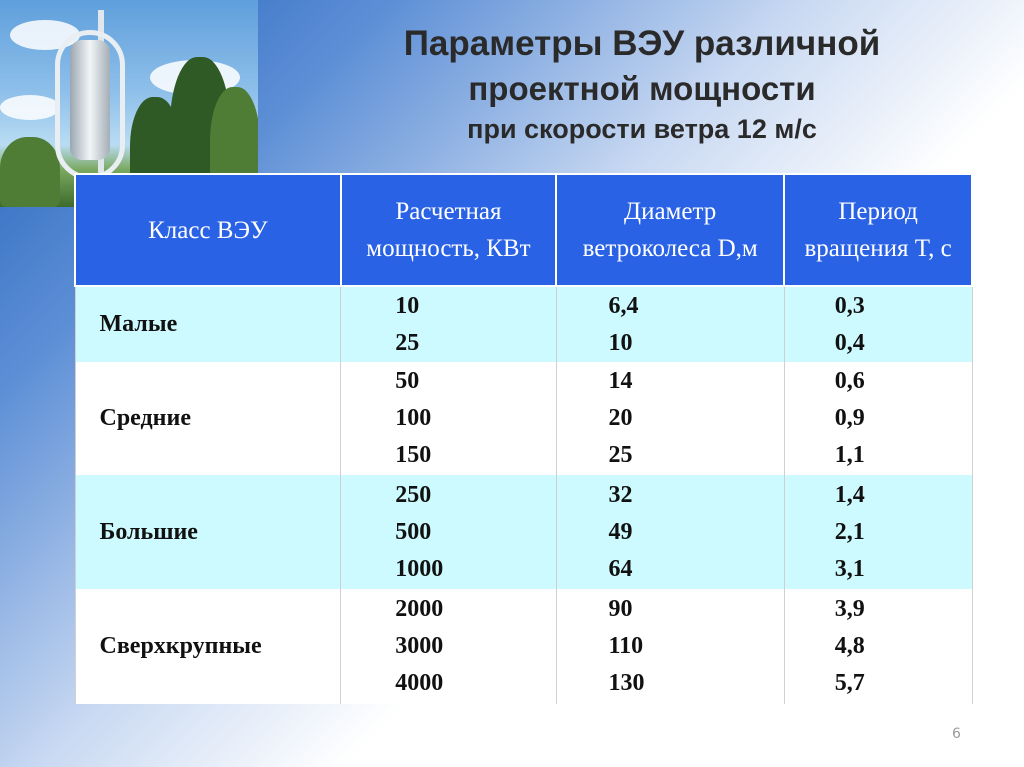  Describe the element at coordinates (670, 418) in the screenshot. I see `row-diameter: 14 20 25` at that location.